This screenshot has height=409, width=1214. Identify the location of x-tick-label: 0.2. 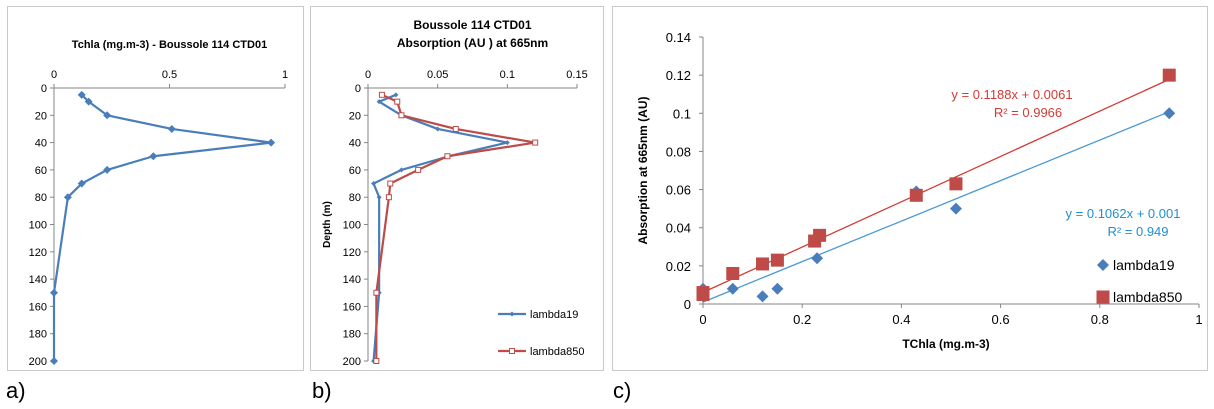
(802, 319).